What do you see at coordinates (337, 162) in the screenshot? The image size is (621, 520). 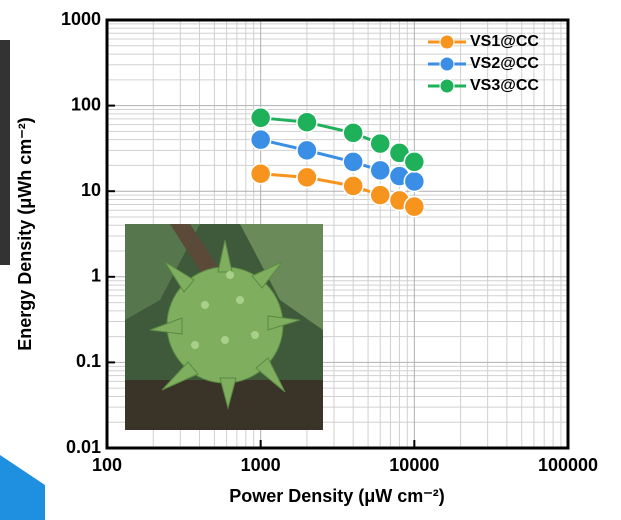 I see `series-layer` at bounding box center [337, 162].